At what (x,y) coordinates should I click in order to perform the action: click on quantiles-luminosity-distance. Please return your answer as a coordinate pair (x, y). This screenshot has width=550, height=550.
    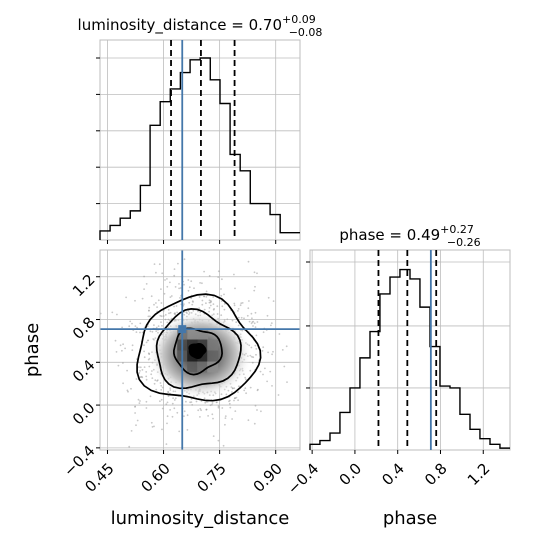
    Looking at the image, I should click on (203, 140).